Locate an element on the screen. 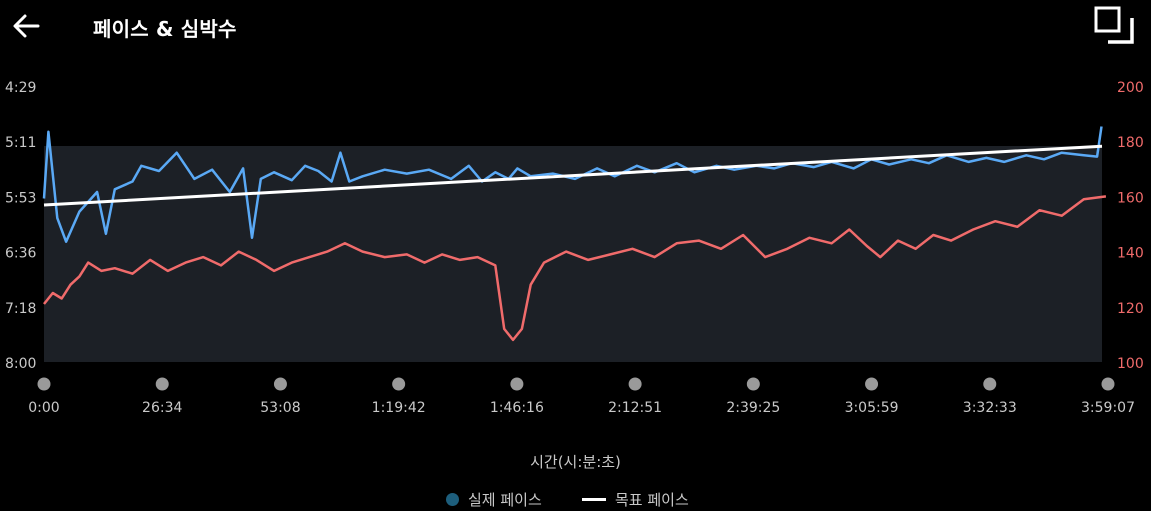 The height and width of the screenshot is (511, 1151). y-left-tick-label: 7:18 is located at coordinates (20, 309).